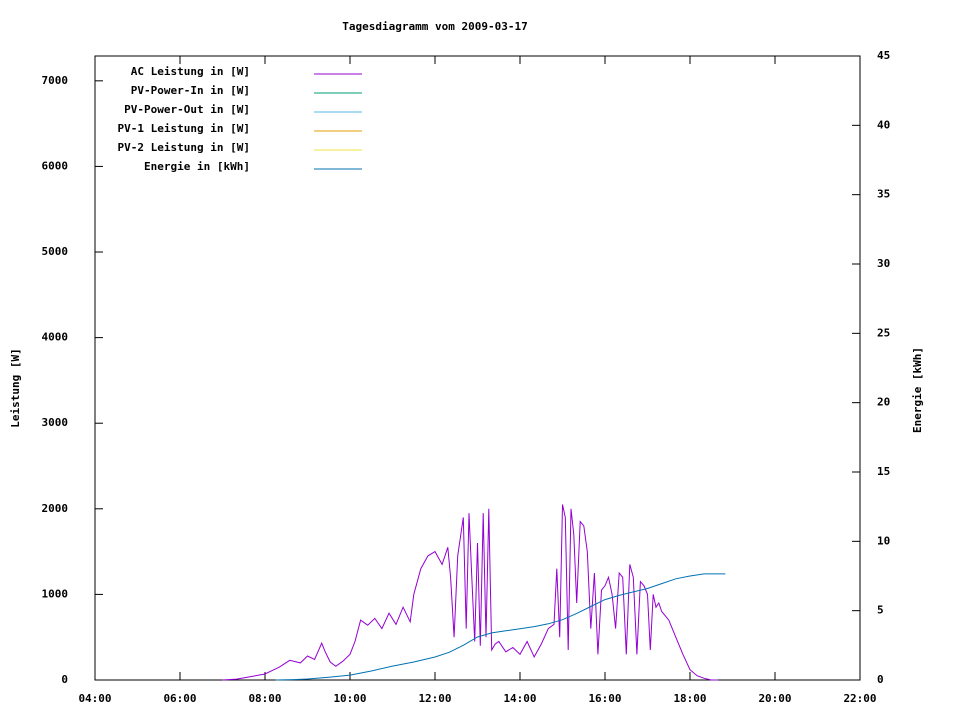 The height and width of the screenshot is (720, 960). What do you see at coordinates (55, 251) in the screenshot?
I see `y-tick-label: 5000` at bounding box center [55, 251].